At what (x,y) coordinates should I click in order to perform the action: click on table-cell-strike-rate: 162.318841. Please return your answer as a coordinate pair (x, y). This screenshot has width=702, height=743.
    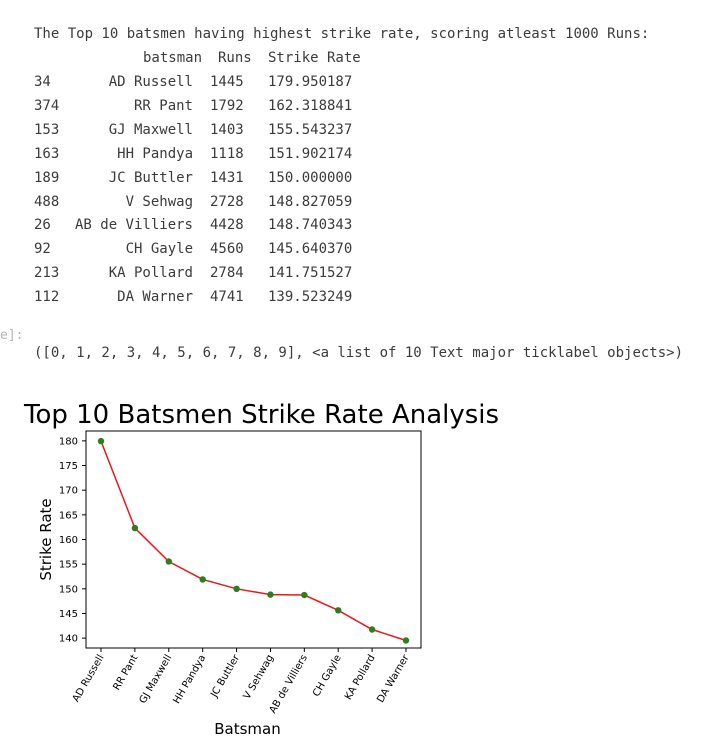
    Looking at the image, I should click on (310, 105).